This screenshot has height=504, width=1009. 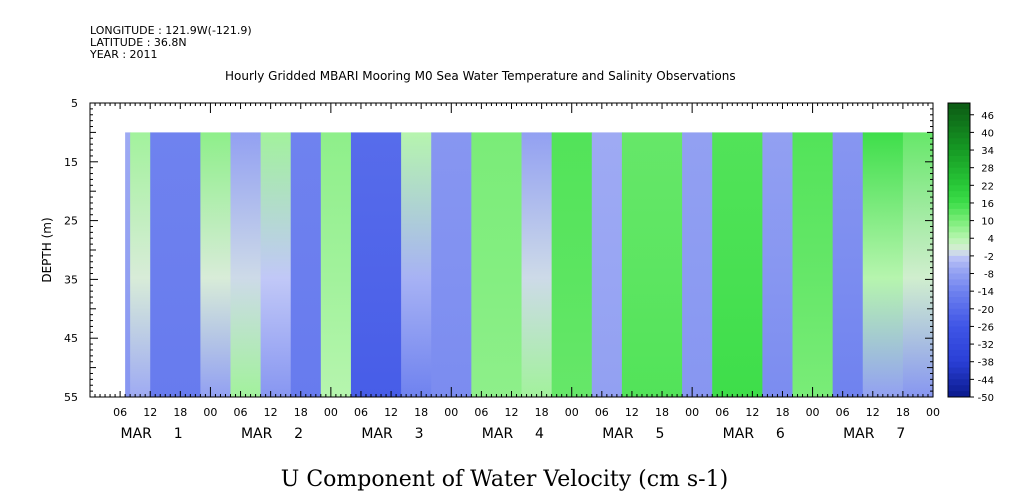 I want to click on colorbar-label: -50, so click(x=986, y=398).